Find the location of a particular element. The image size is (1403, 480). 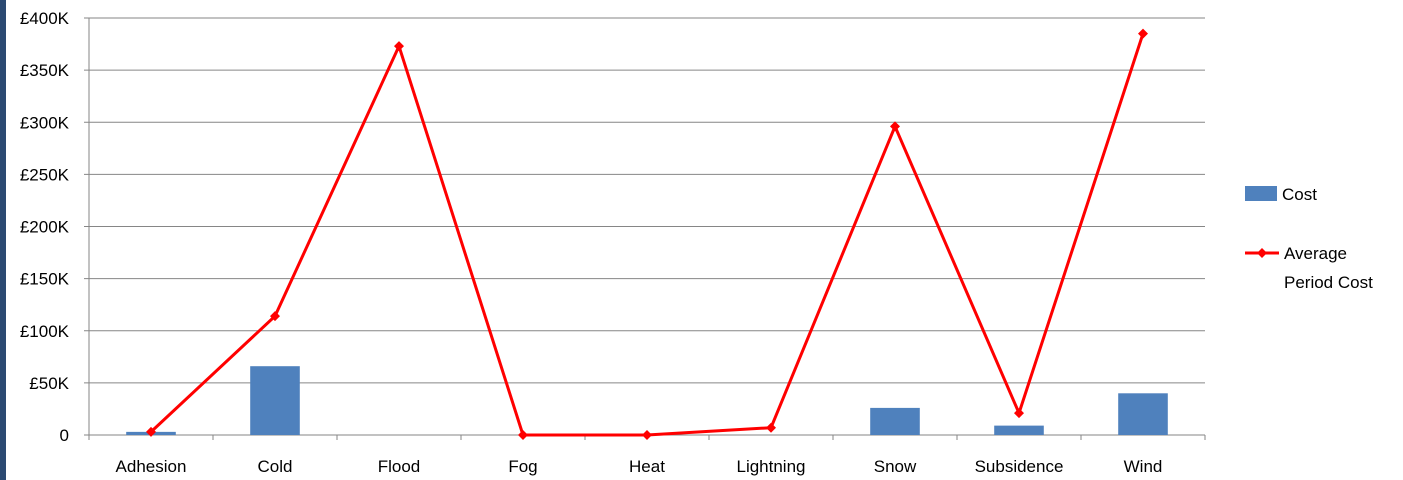

x-tick-label: Adhesion is located at coordinates (151, 466).